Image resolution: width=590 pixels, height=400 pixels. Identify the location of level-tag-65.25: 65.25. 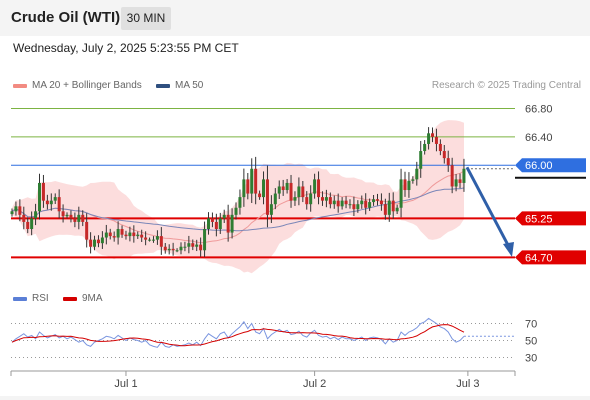
(550, 218).